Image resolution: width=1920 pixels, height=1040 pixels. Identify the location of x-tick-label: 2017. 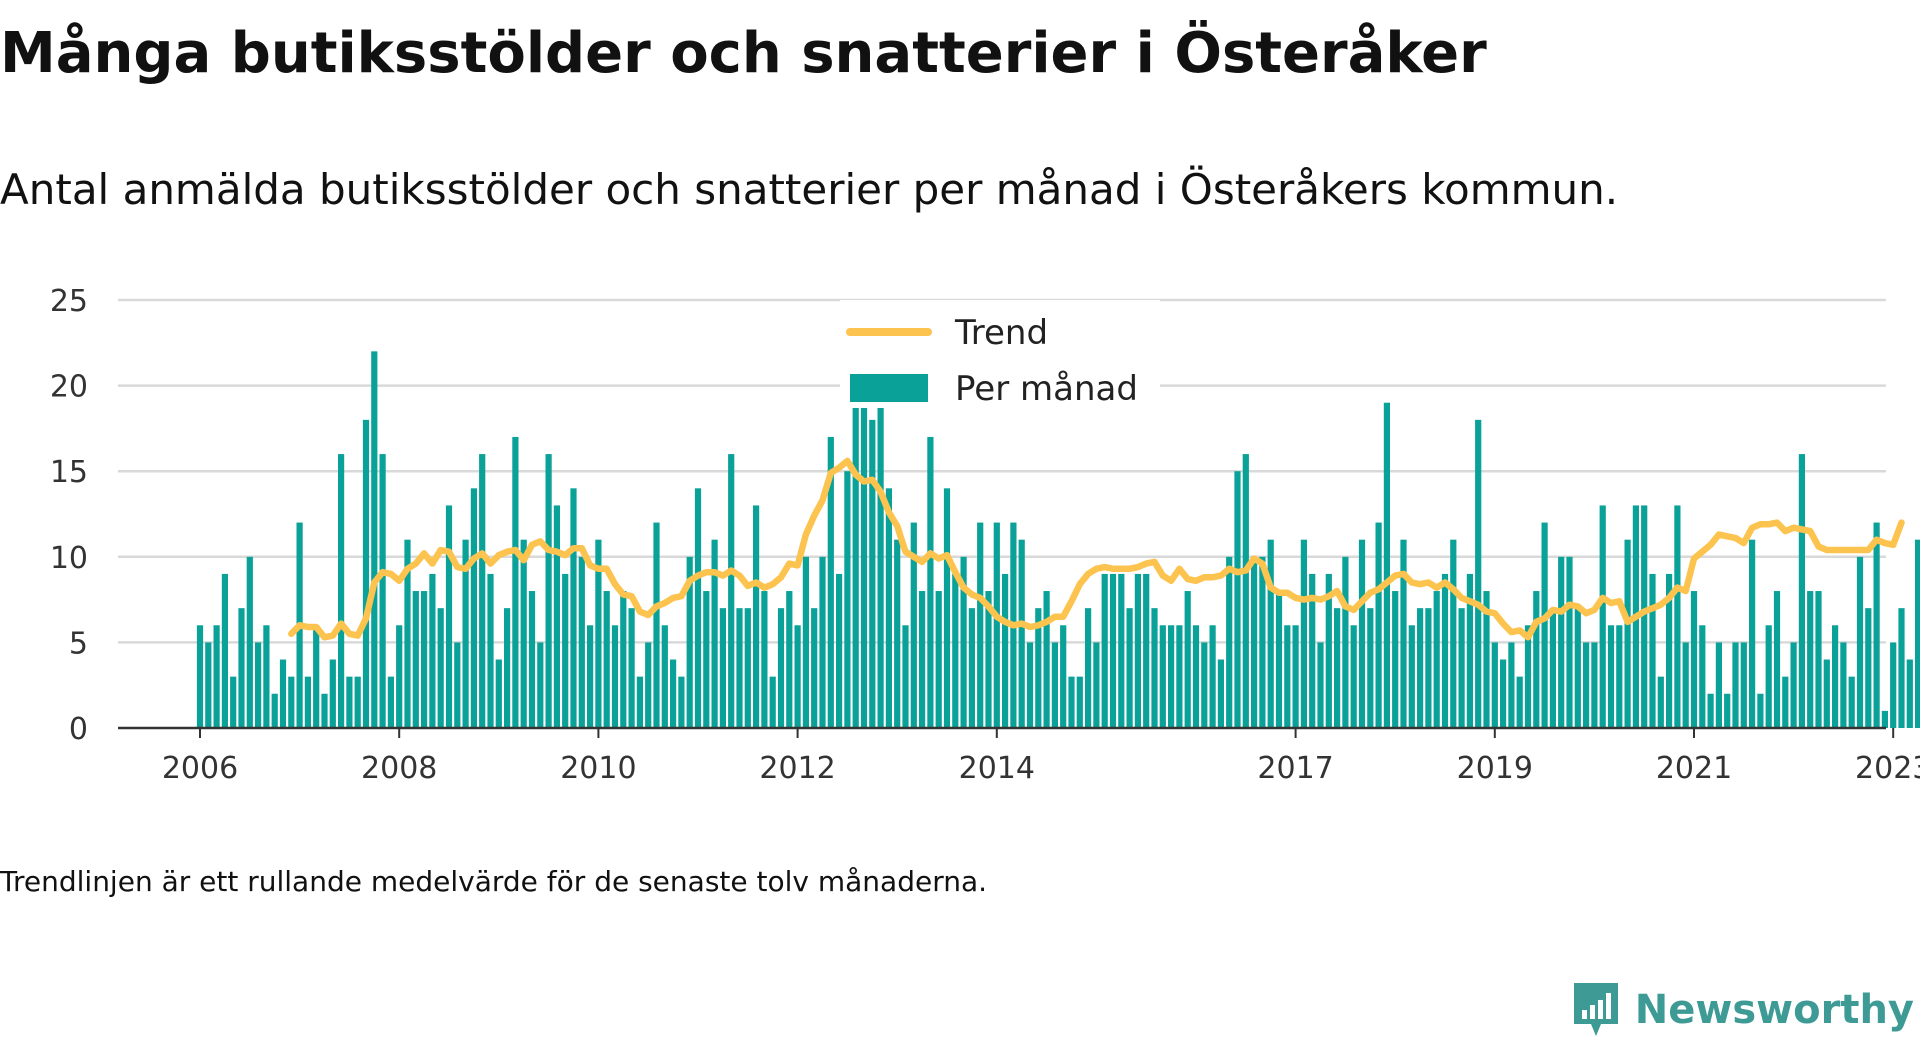
(1295, 768).